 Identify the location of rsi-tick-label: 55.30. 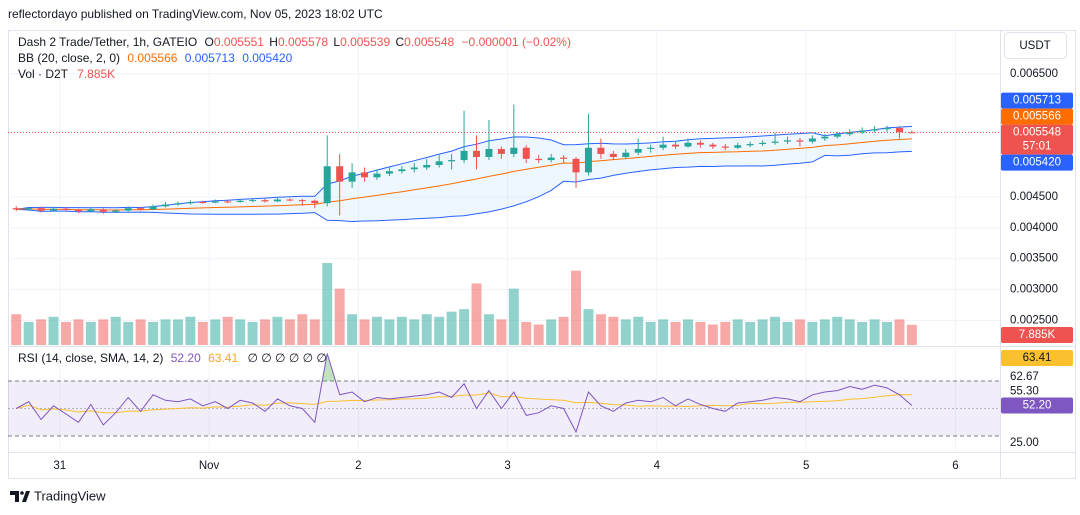
(1024, 391).